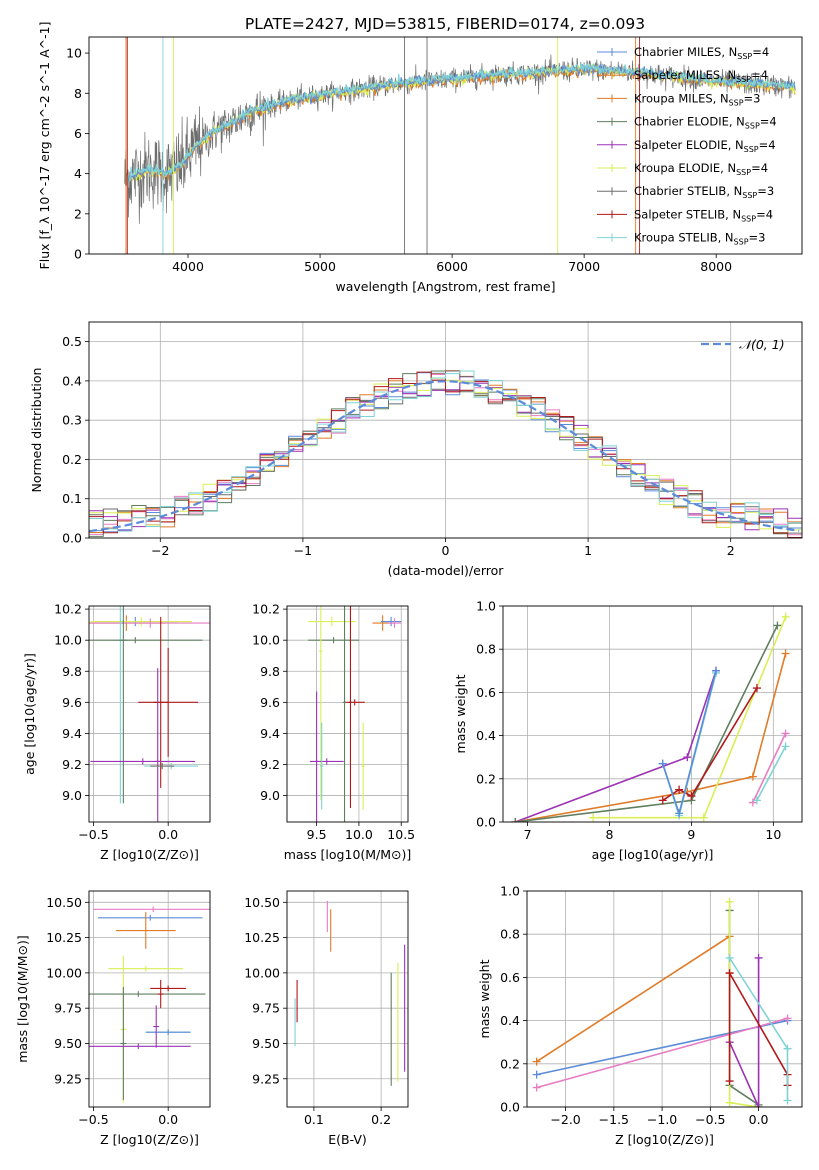  What do you see at coordinates (662, 1002) in the screenshot?
I see `plot-area-weight_vs_Z` at bounding box center [662, 1002].